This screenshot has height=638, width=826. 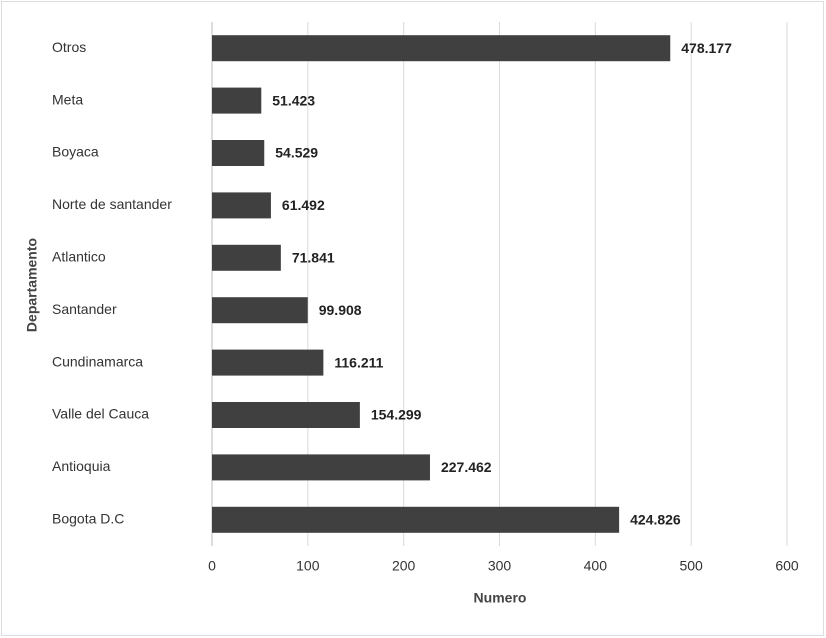 What do you see at coordinates (100, 414) in the screenshot?
I see `y-tick-label: Valle del Cauca` at bounding box center [100, 414].